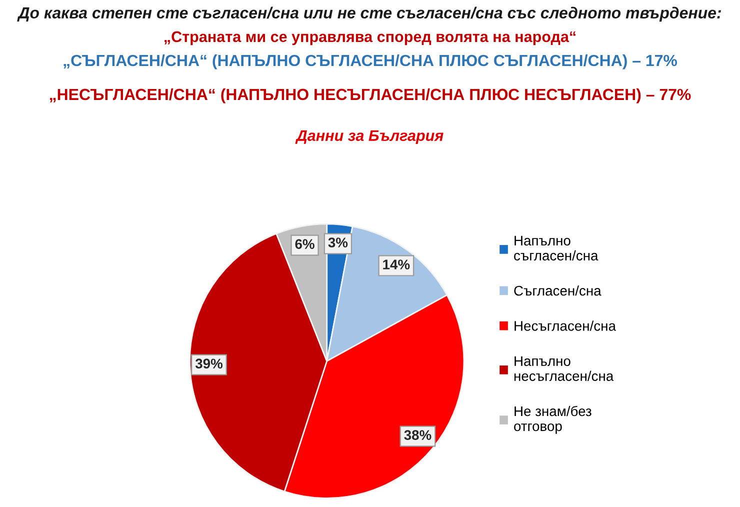 The width and height of the screenshot is (740, 507). What do you see at coordinates (553, 420) in the screenshot?
I see `legend-label: Не знам/без отговор` at bounding box center [553, 420].